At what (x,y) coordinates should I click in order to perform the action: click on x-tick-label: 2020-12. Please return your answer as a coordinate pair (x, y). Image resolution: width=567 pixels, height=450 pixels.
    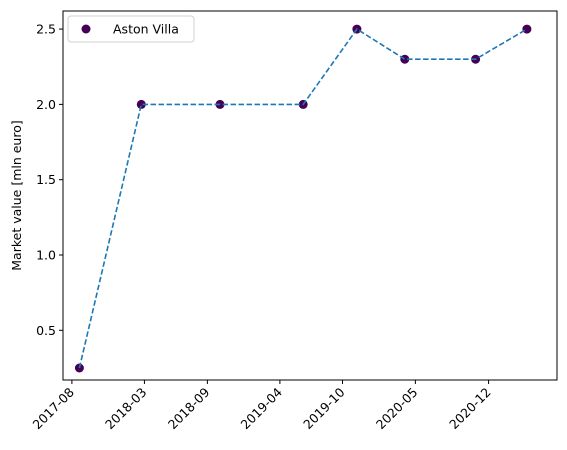
    Looking at the image, I should click on (470, 409).